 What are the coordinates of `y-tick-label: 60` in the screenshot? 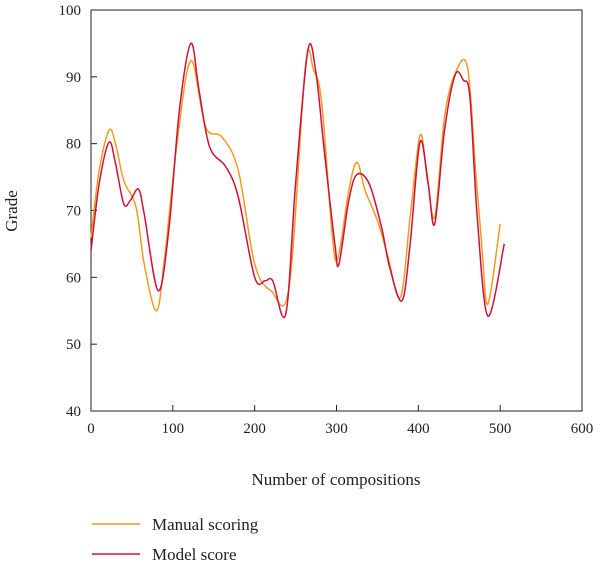 It's located at (73, 278).